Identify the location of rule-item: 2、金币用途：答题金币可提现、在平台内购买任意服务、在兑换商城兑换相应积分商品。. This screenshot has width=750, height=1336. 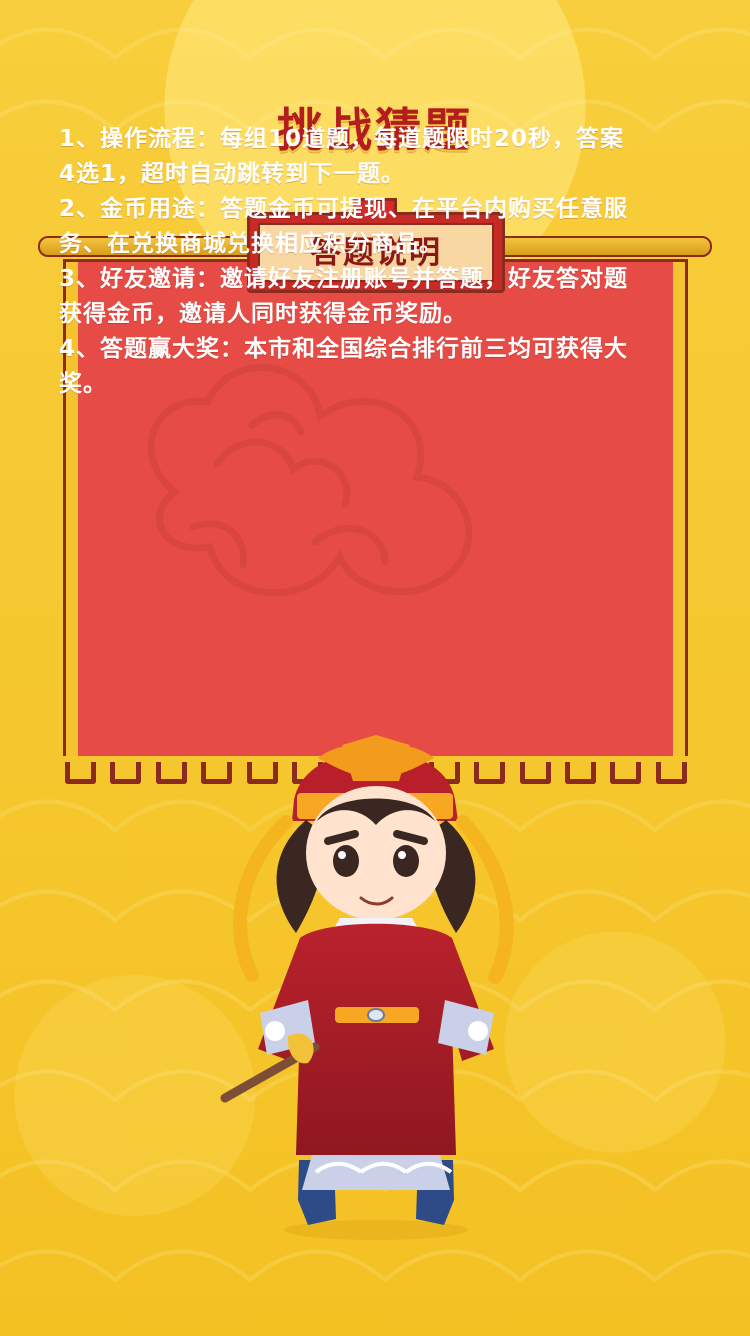
(344, 226).